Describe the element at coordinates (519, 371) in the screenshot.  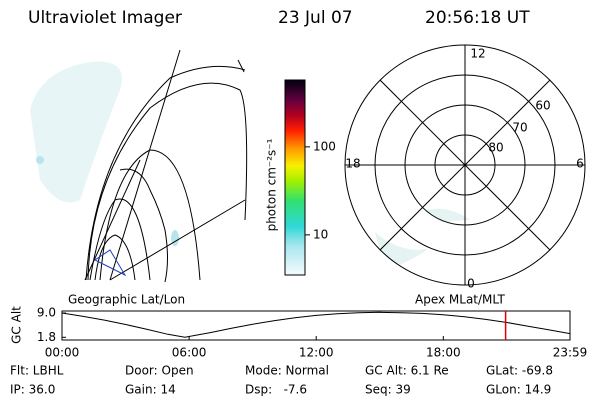
I see `status-field: GLat: -69.8` at that location.